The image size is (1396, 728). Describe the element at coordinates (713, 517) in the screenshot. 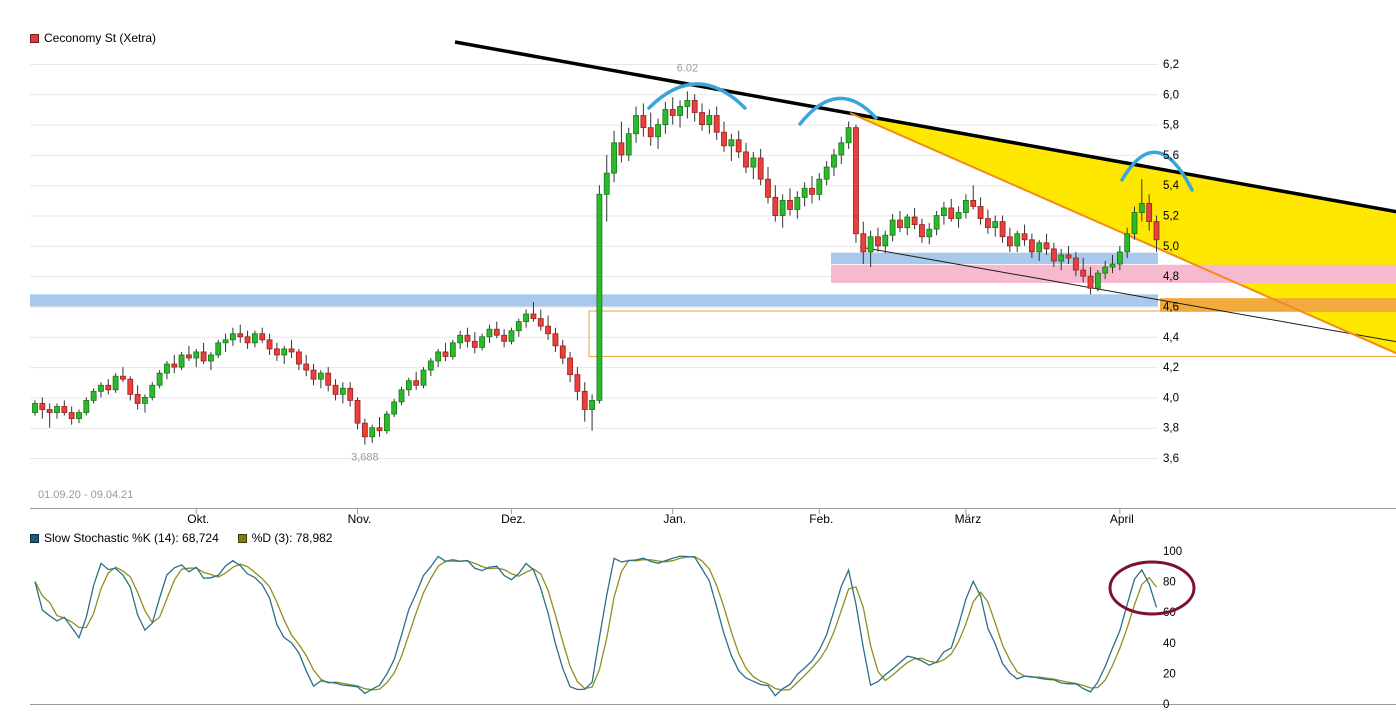

I see `x-axis: Okt. Nov. Dez. Jan. Feb. März April` at that location.